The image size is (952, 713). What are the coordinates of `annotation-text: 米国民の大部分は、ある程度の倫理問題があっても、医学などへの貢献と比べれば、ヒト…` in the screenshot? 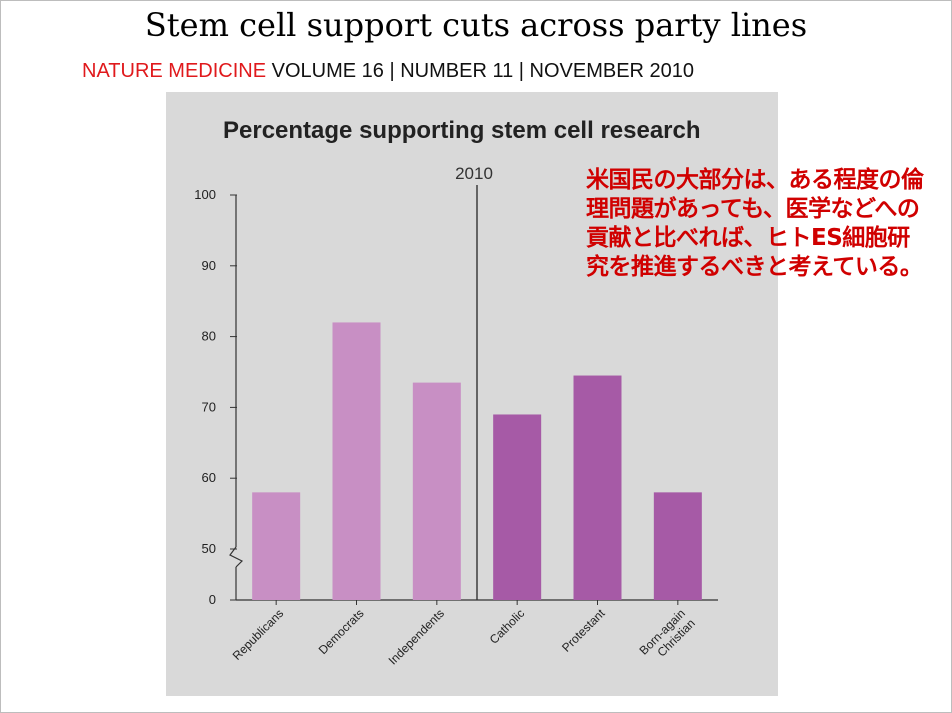 It's located at (755, 223).